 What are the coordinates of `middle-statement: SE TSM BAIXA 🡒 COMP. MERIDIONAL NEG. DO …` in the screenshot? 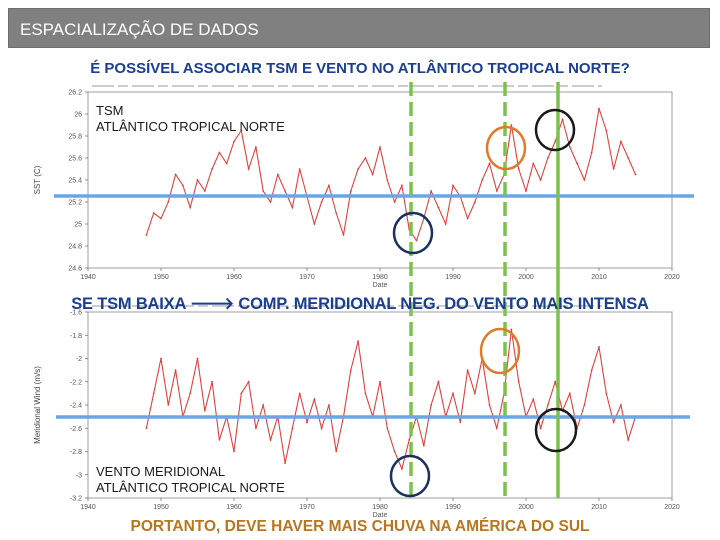 It's located at (360, 304).